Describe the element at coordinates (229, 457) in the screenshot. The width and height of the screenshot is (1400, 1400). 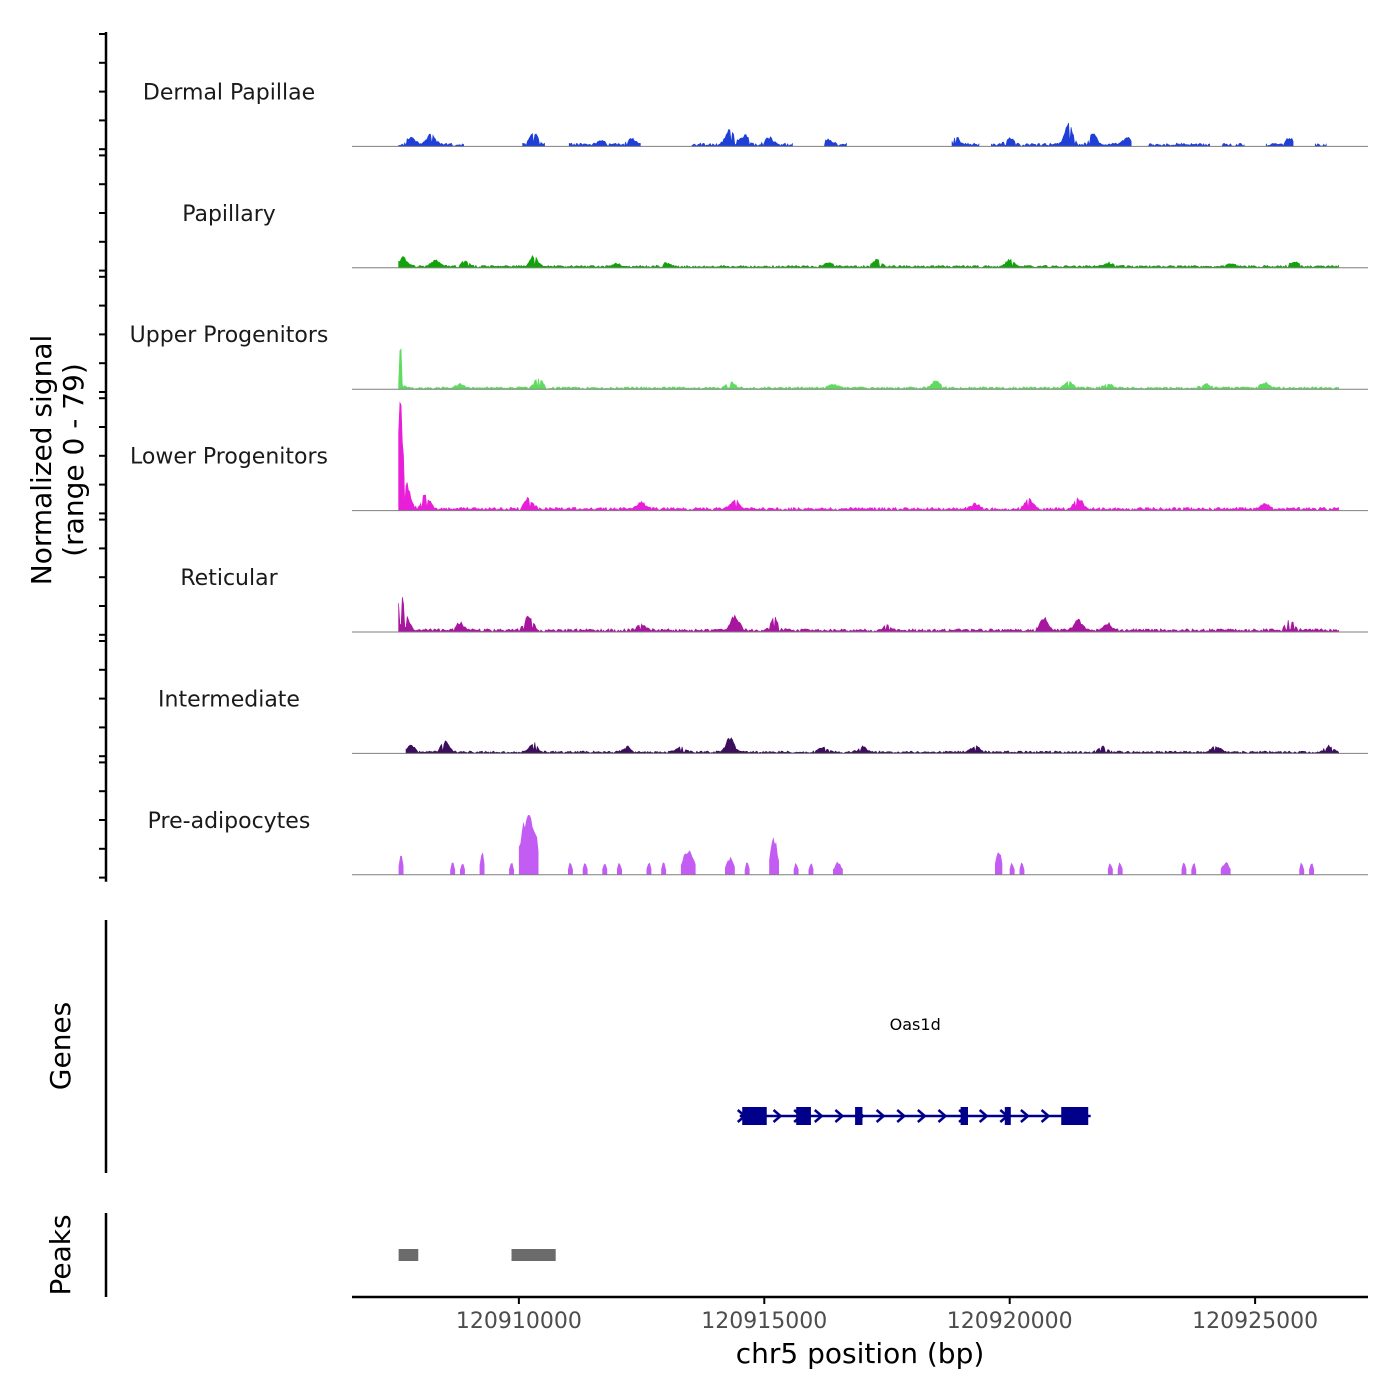
I see `track-label: Lower Progenitors` at that location.